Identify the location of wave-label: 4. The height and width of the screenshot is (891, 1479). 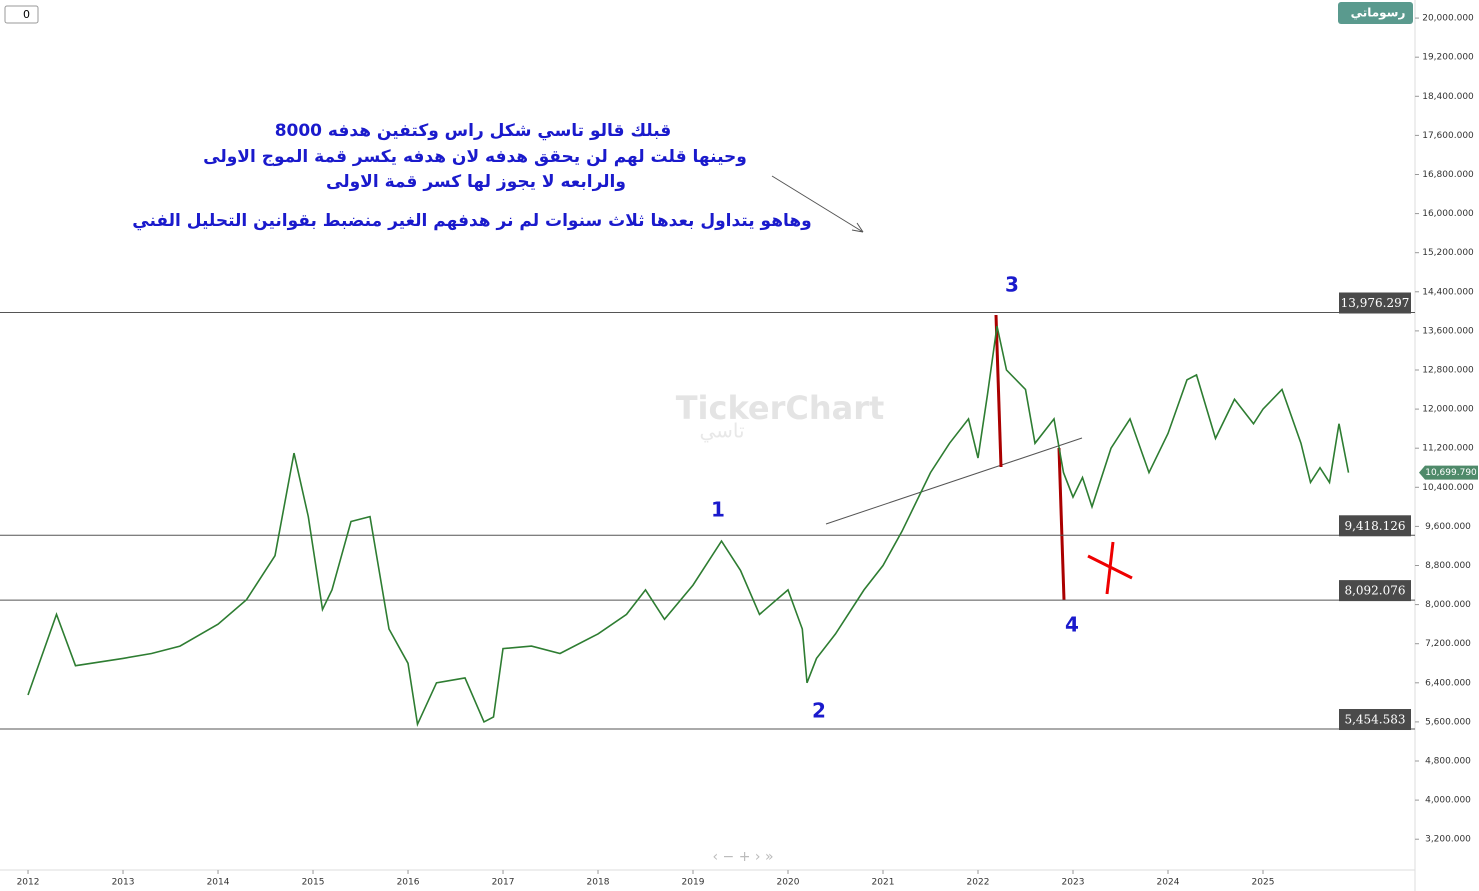
(1072, 625).